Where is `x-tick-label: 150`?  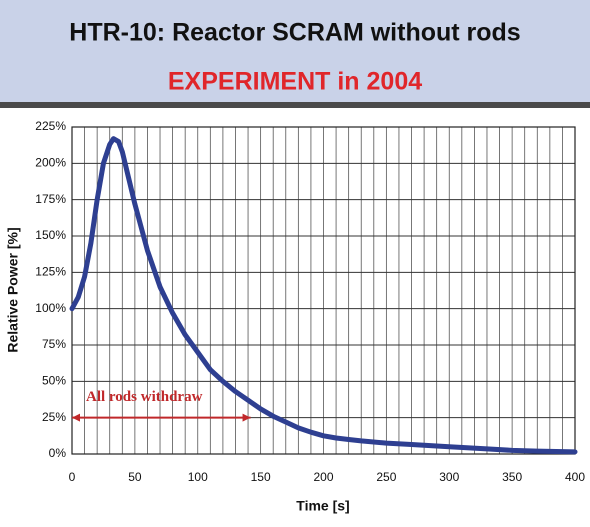
x-tick-label: 150 is located at coordinates (261, 477).